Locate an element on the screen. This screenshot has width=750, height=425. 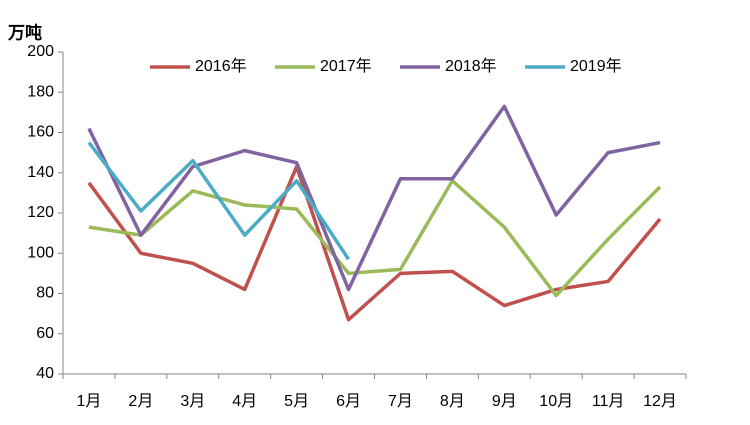
y-tick-label: 180 is located at coordinates (40, 91).